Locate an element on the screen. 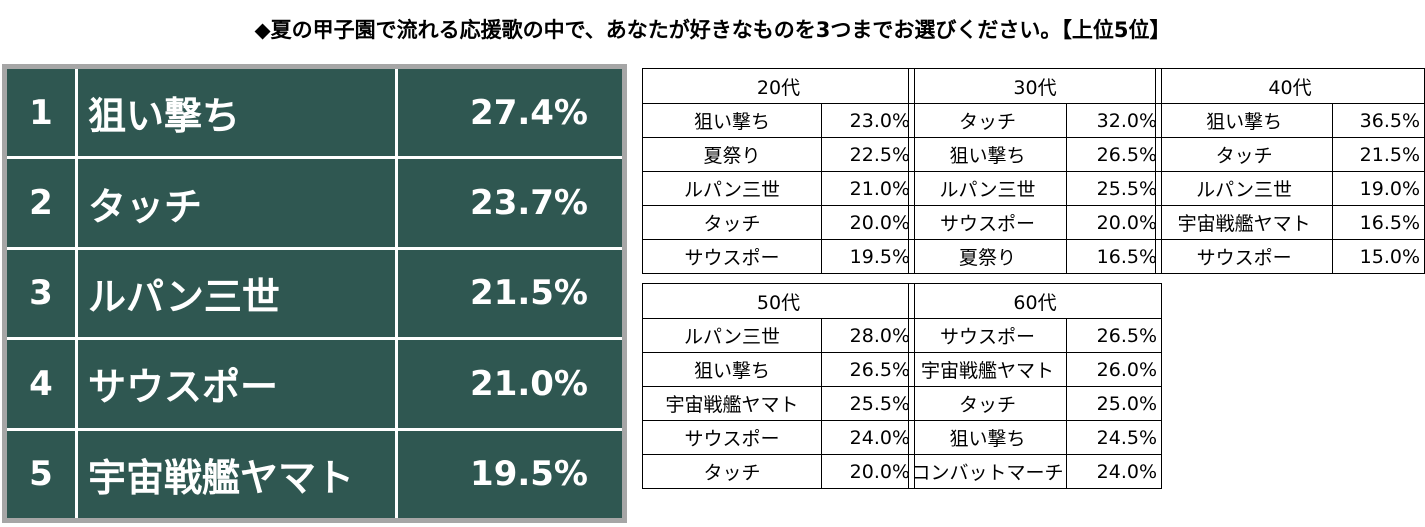 The width and height of the screenshot is (1425, 527). age-group-header: 40代 is located at coordinates (1290, 86).